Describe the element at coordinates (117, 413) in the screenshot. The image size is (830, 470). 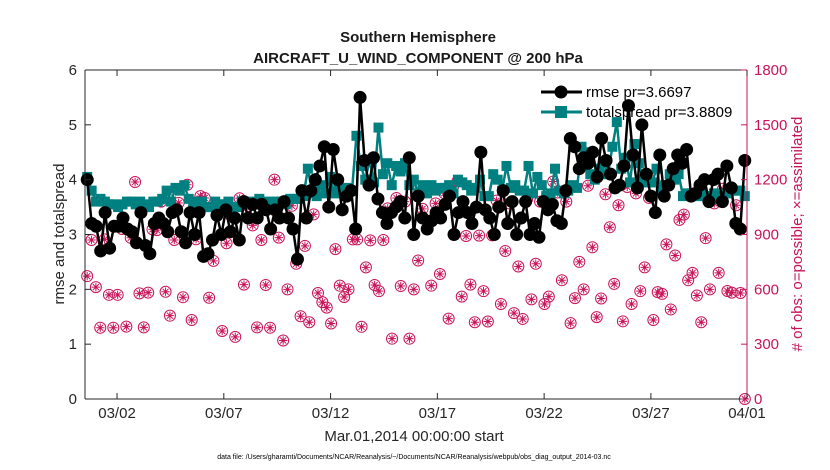
I see `x-tick-label: 03/02` at that location.